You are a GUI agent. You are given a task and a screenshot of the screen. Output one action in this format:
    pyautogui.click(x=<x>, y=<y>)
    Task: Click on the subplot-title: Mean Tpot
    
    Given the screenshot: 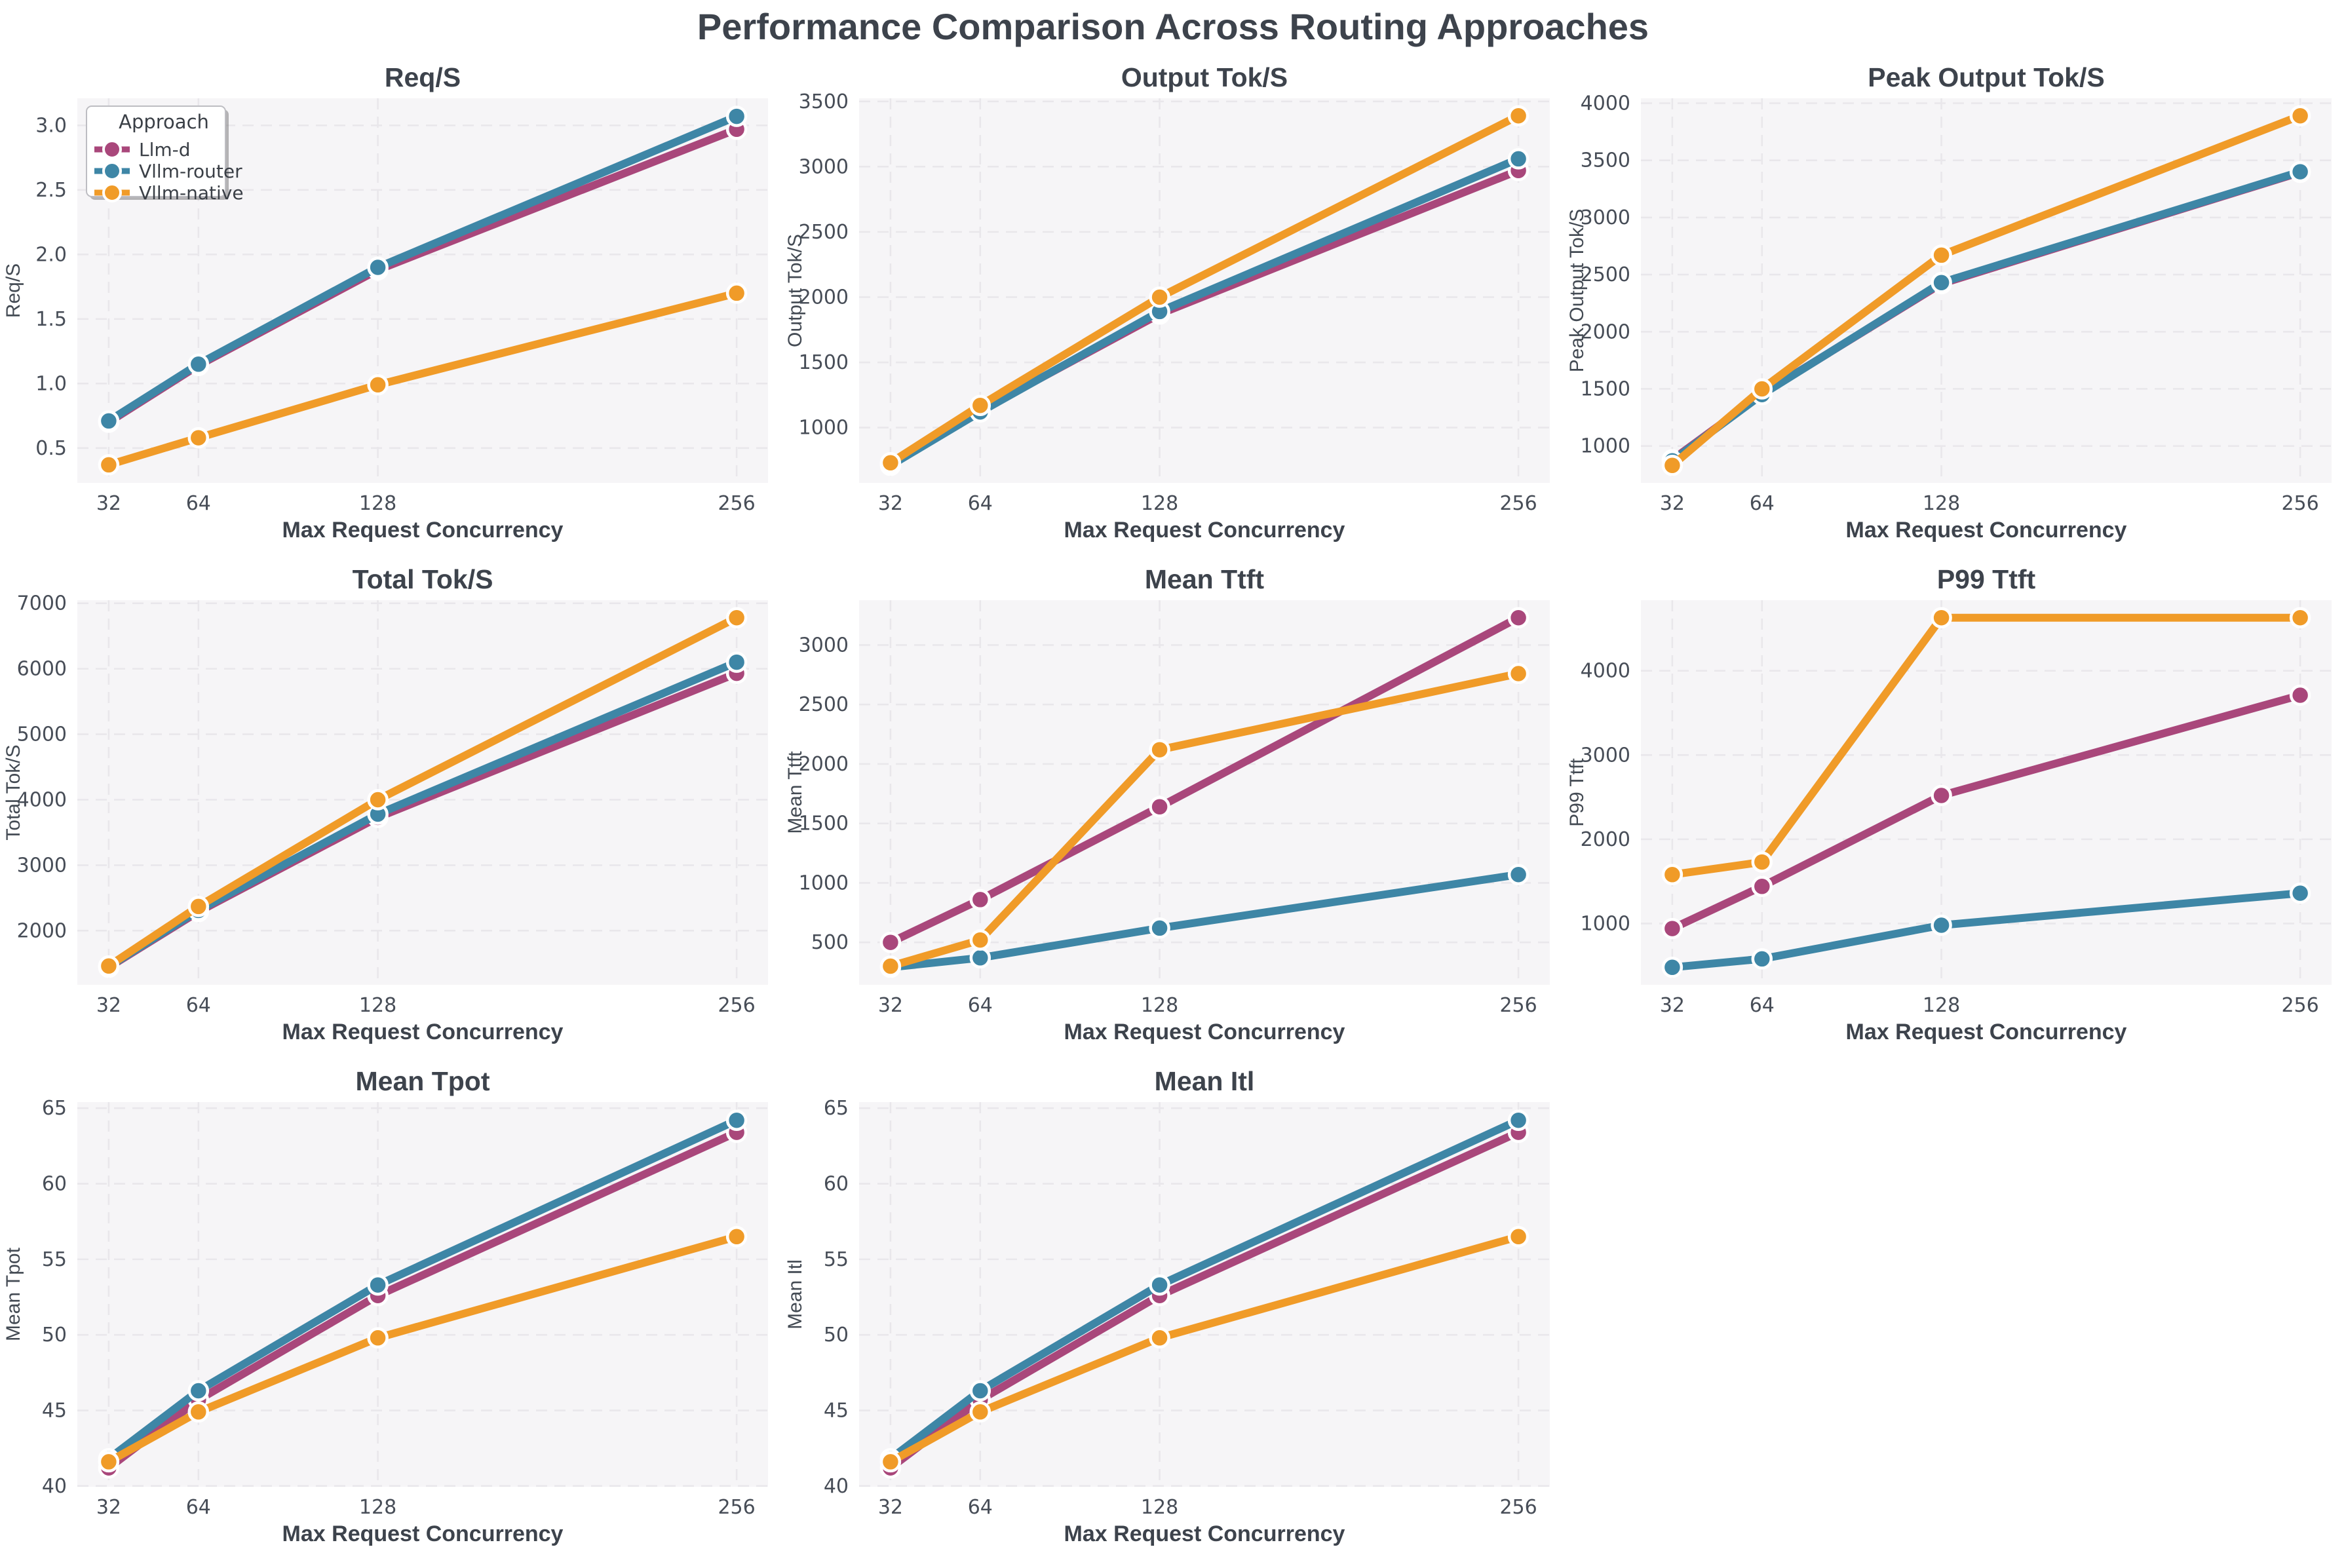 What is the action you would take?
    pyautogui.click(x=423, y=1081)
    